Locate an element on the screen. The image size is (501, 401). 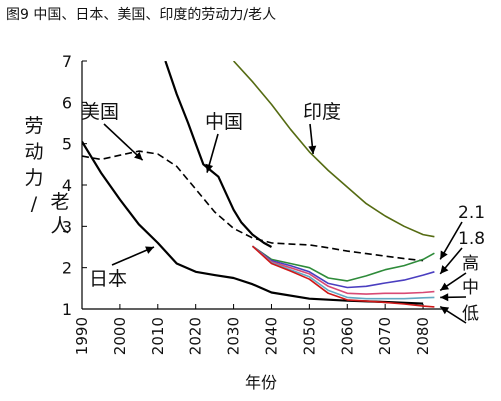
x-tick-label: 2030 is located at coordinates (234, 336).